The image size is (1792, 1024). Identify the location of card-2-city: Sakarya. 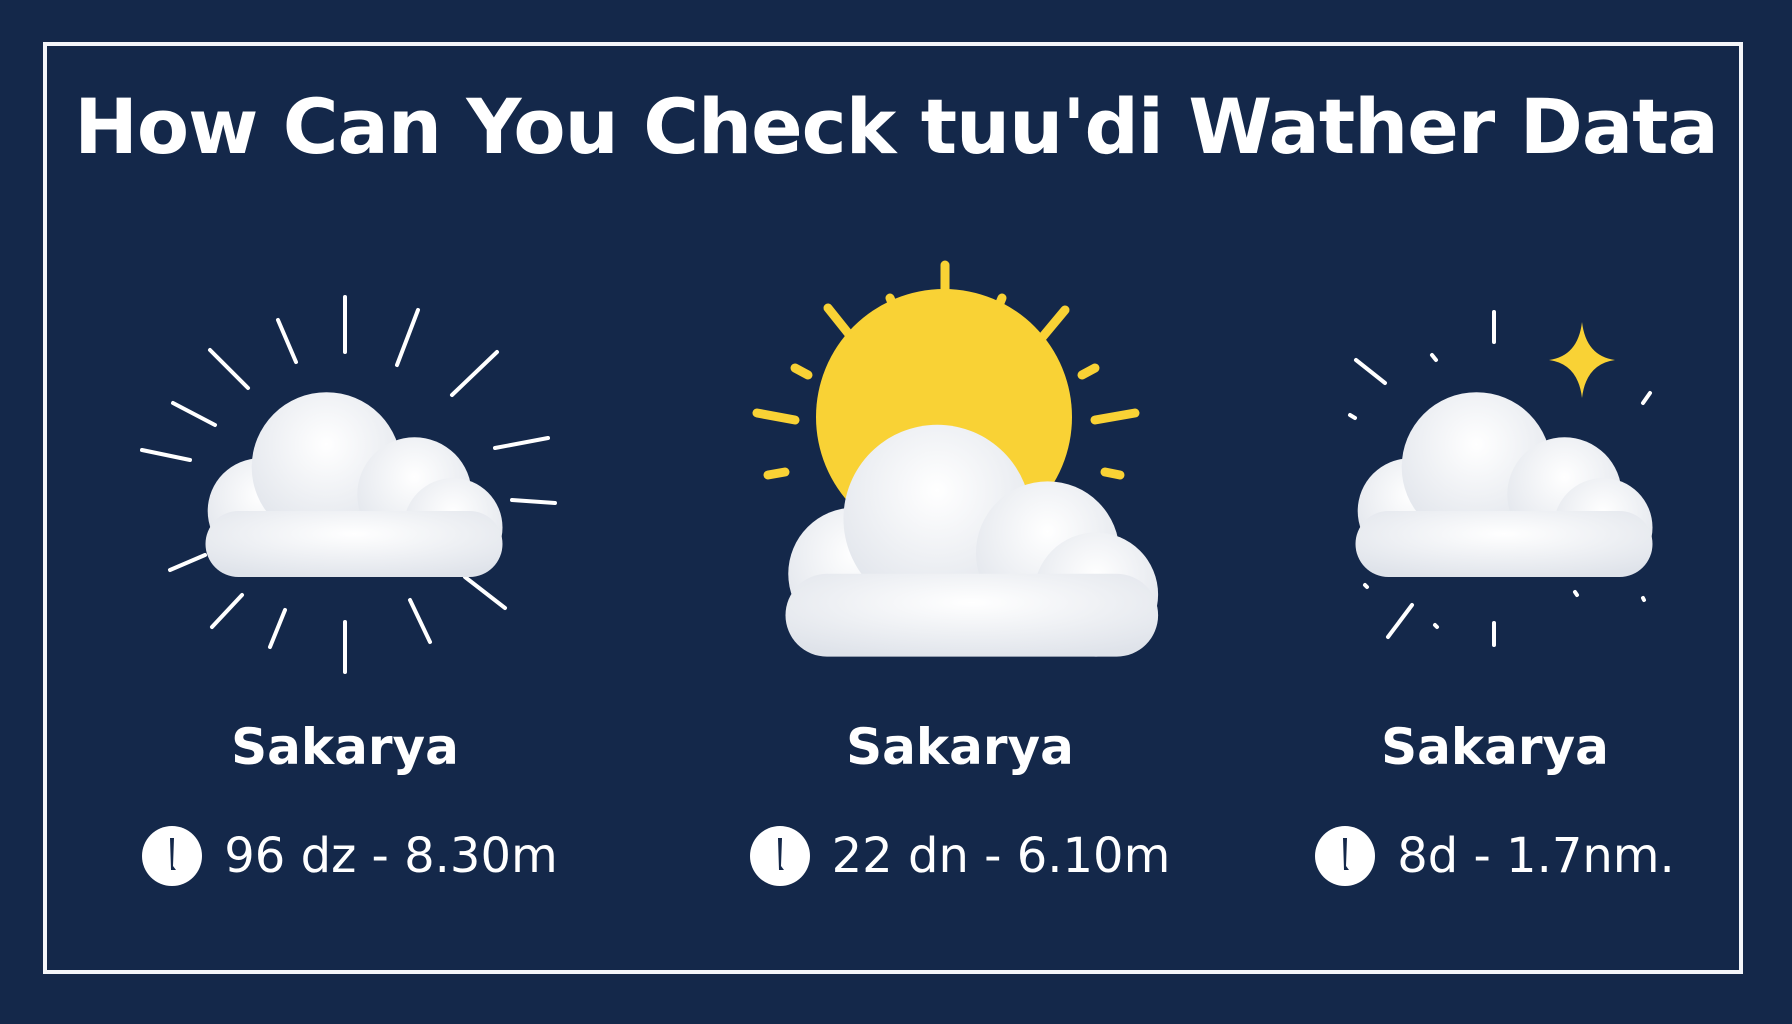
(960, 747).